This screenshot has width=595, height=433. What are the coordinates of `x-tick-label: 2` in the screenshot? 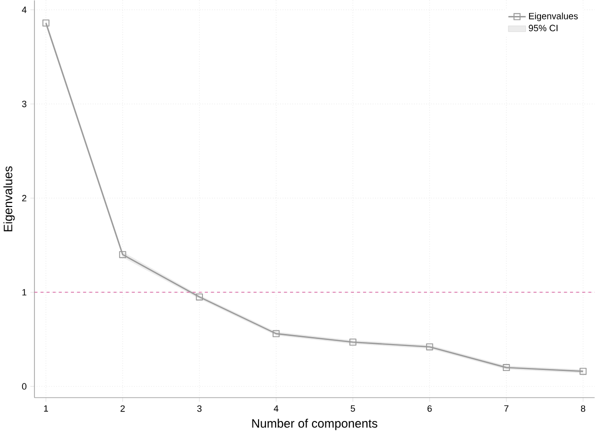 It's located at (122, 408).